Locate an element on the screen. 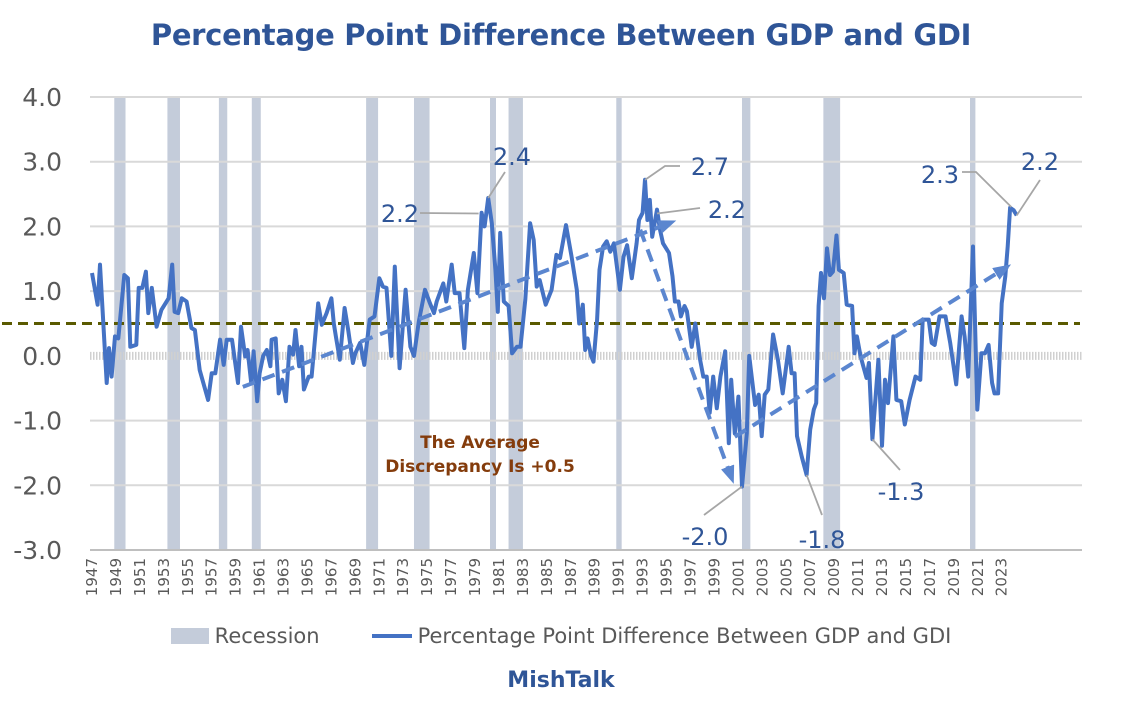 The image size is (1122, 723). annotation-label: -1.3 is located at coordinates (901, 492).